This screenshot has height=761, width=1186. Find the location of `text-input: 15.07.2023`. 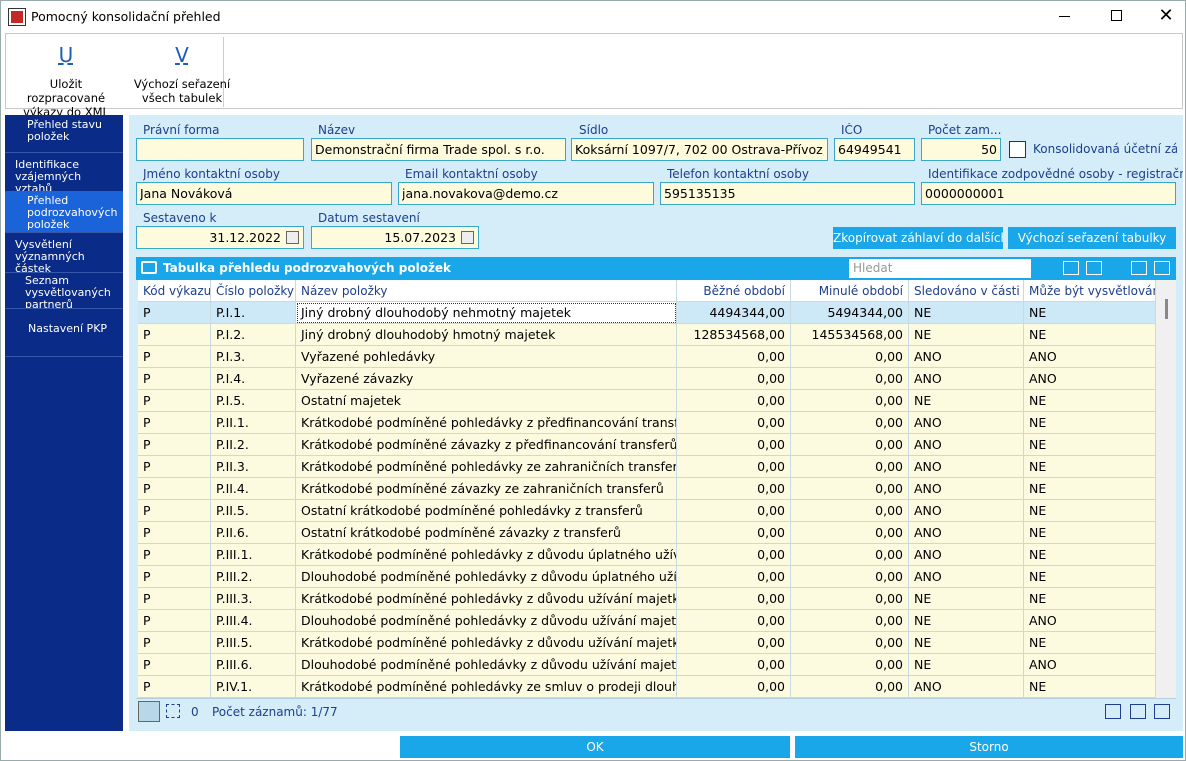

text-input: 15.07.2023 is located at coordinates (395, 237).